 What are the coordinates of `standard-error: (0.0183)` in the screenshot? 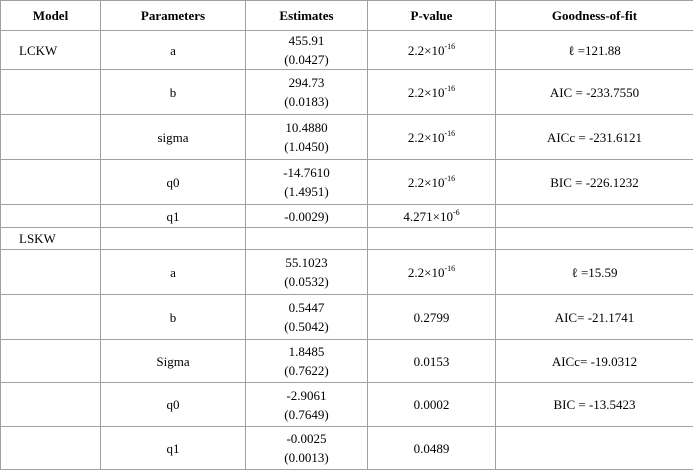 It's located at (306, 101).